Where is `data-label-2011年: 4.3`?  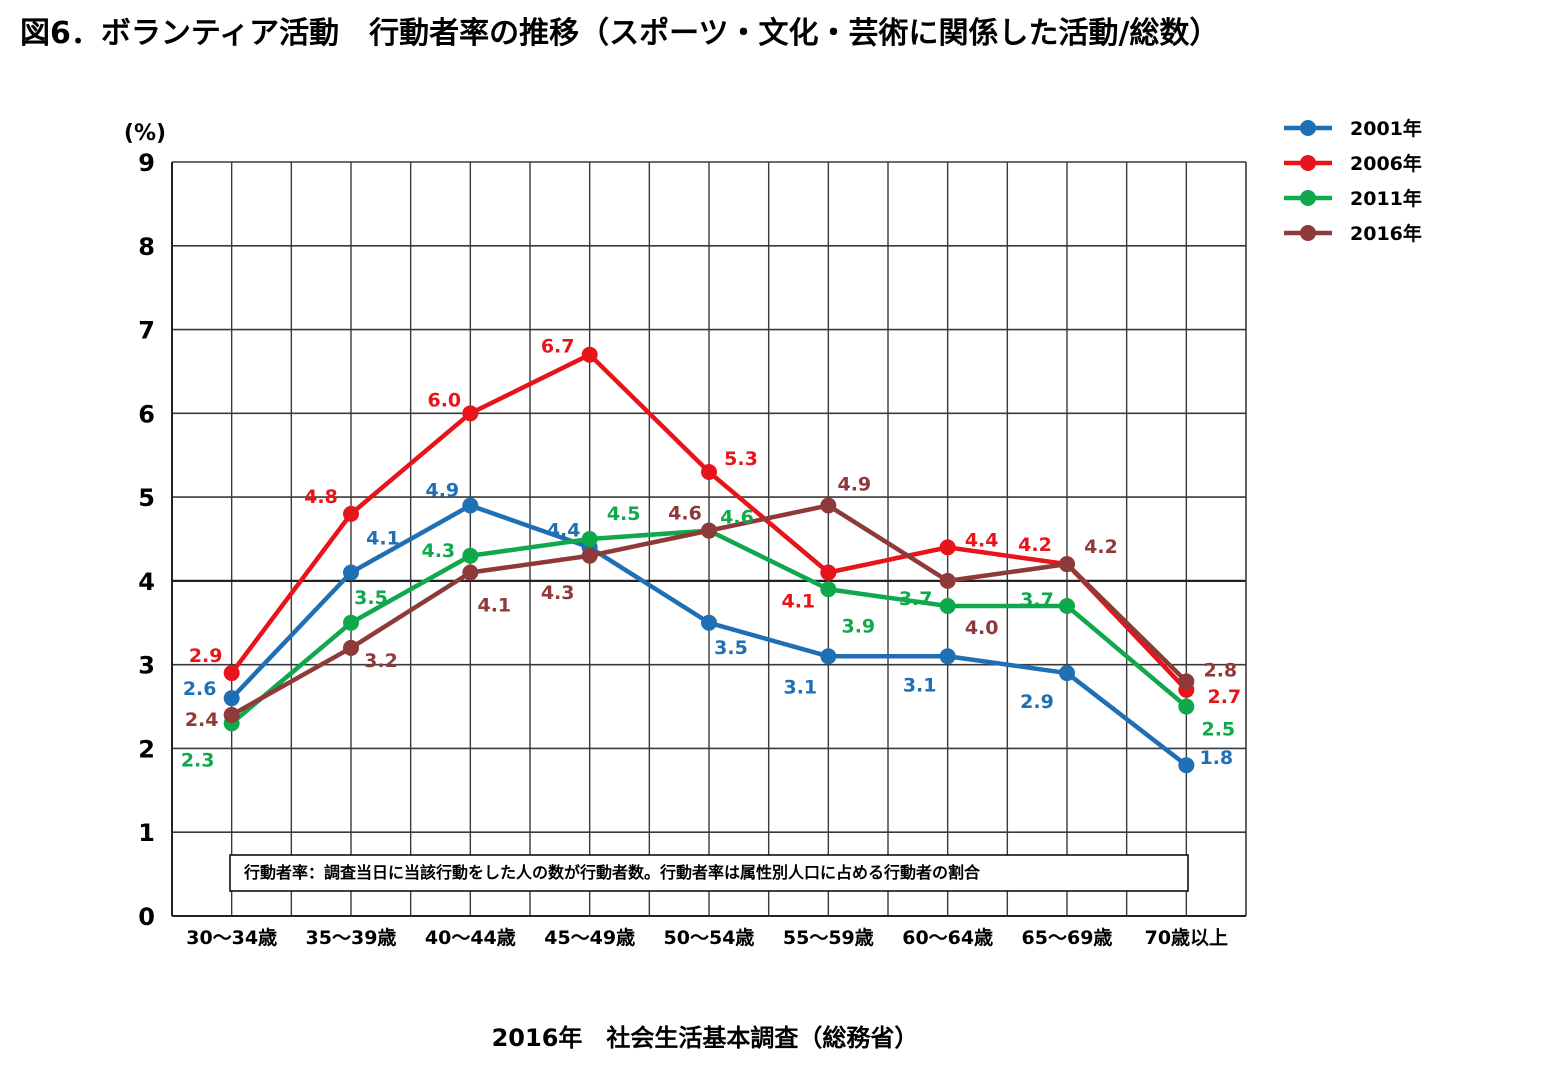 data-label-2011年: 4.3 is located at coordinates (438, 551).